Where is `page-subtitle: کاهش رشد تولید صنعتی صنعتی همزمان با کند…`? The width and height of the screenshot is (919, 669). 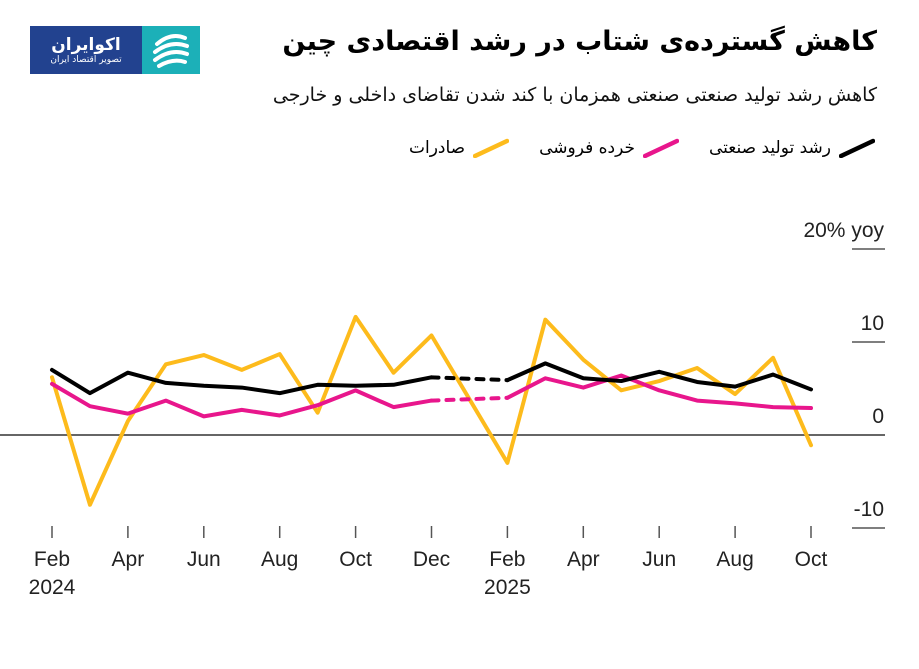
page-subtitle: کاهش رشد تولید صنعتی صنعتی همزمان با کند… is located at coordinates (574, 95).